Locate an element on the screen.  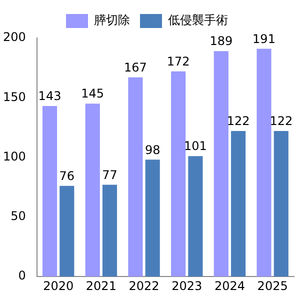
y-tick-label: 200 is located at coordinates (14, 37).